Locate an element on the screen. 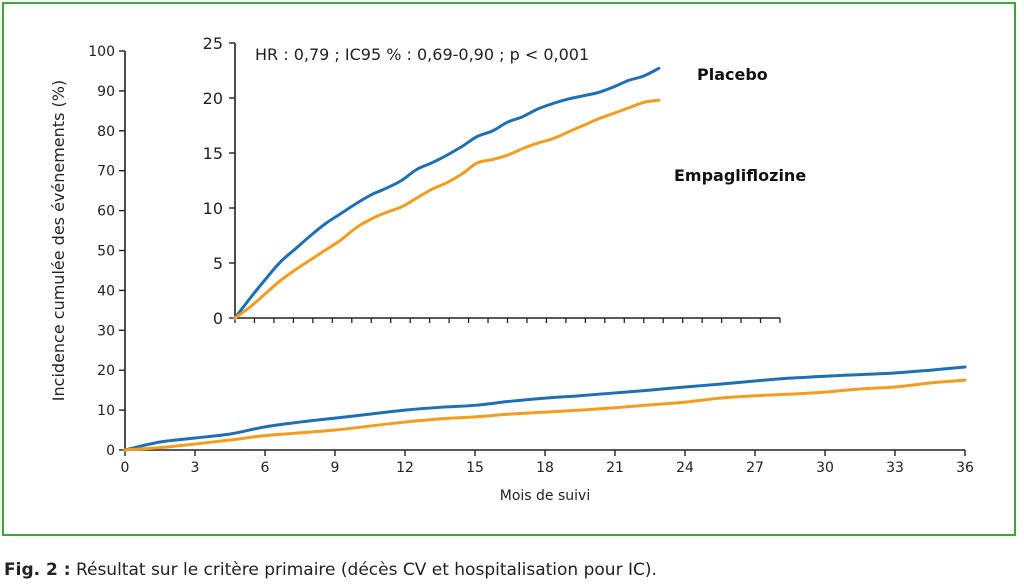 The height and width of the screenshot is (585, 1024). inset-y-tick-label: 15 is located at coordinates (213, 153).